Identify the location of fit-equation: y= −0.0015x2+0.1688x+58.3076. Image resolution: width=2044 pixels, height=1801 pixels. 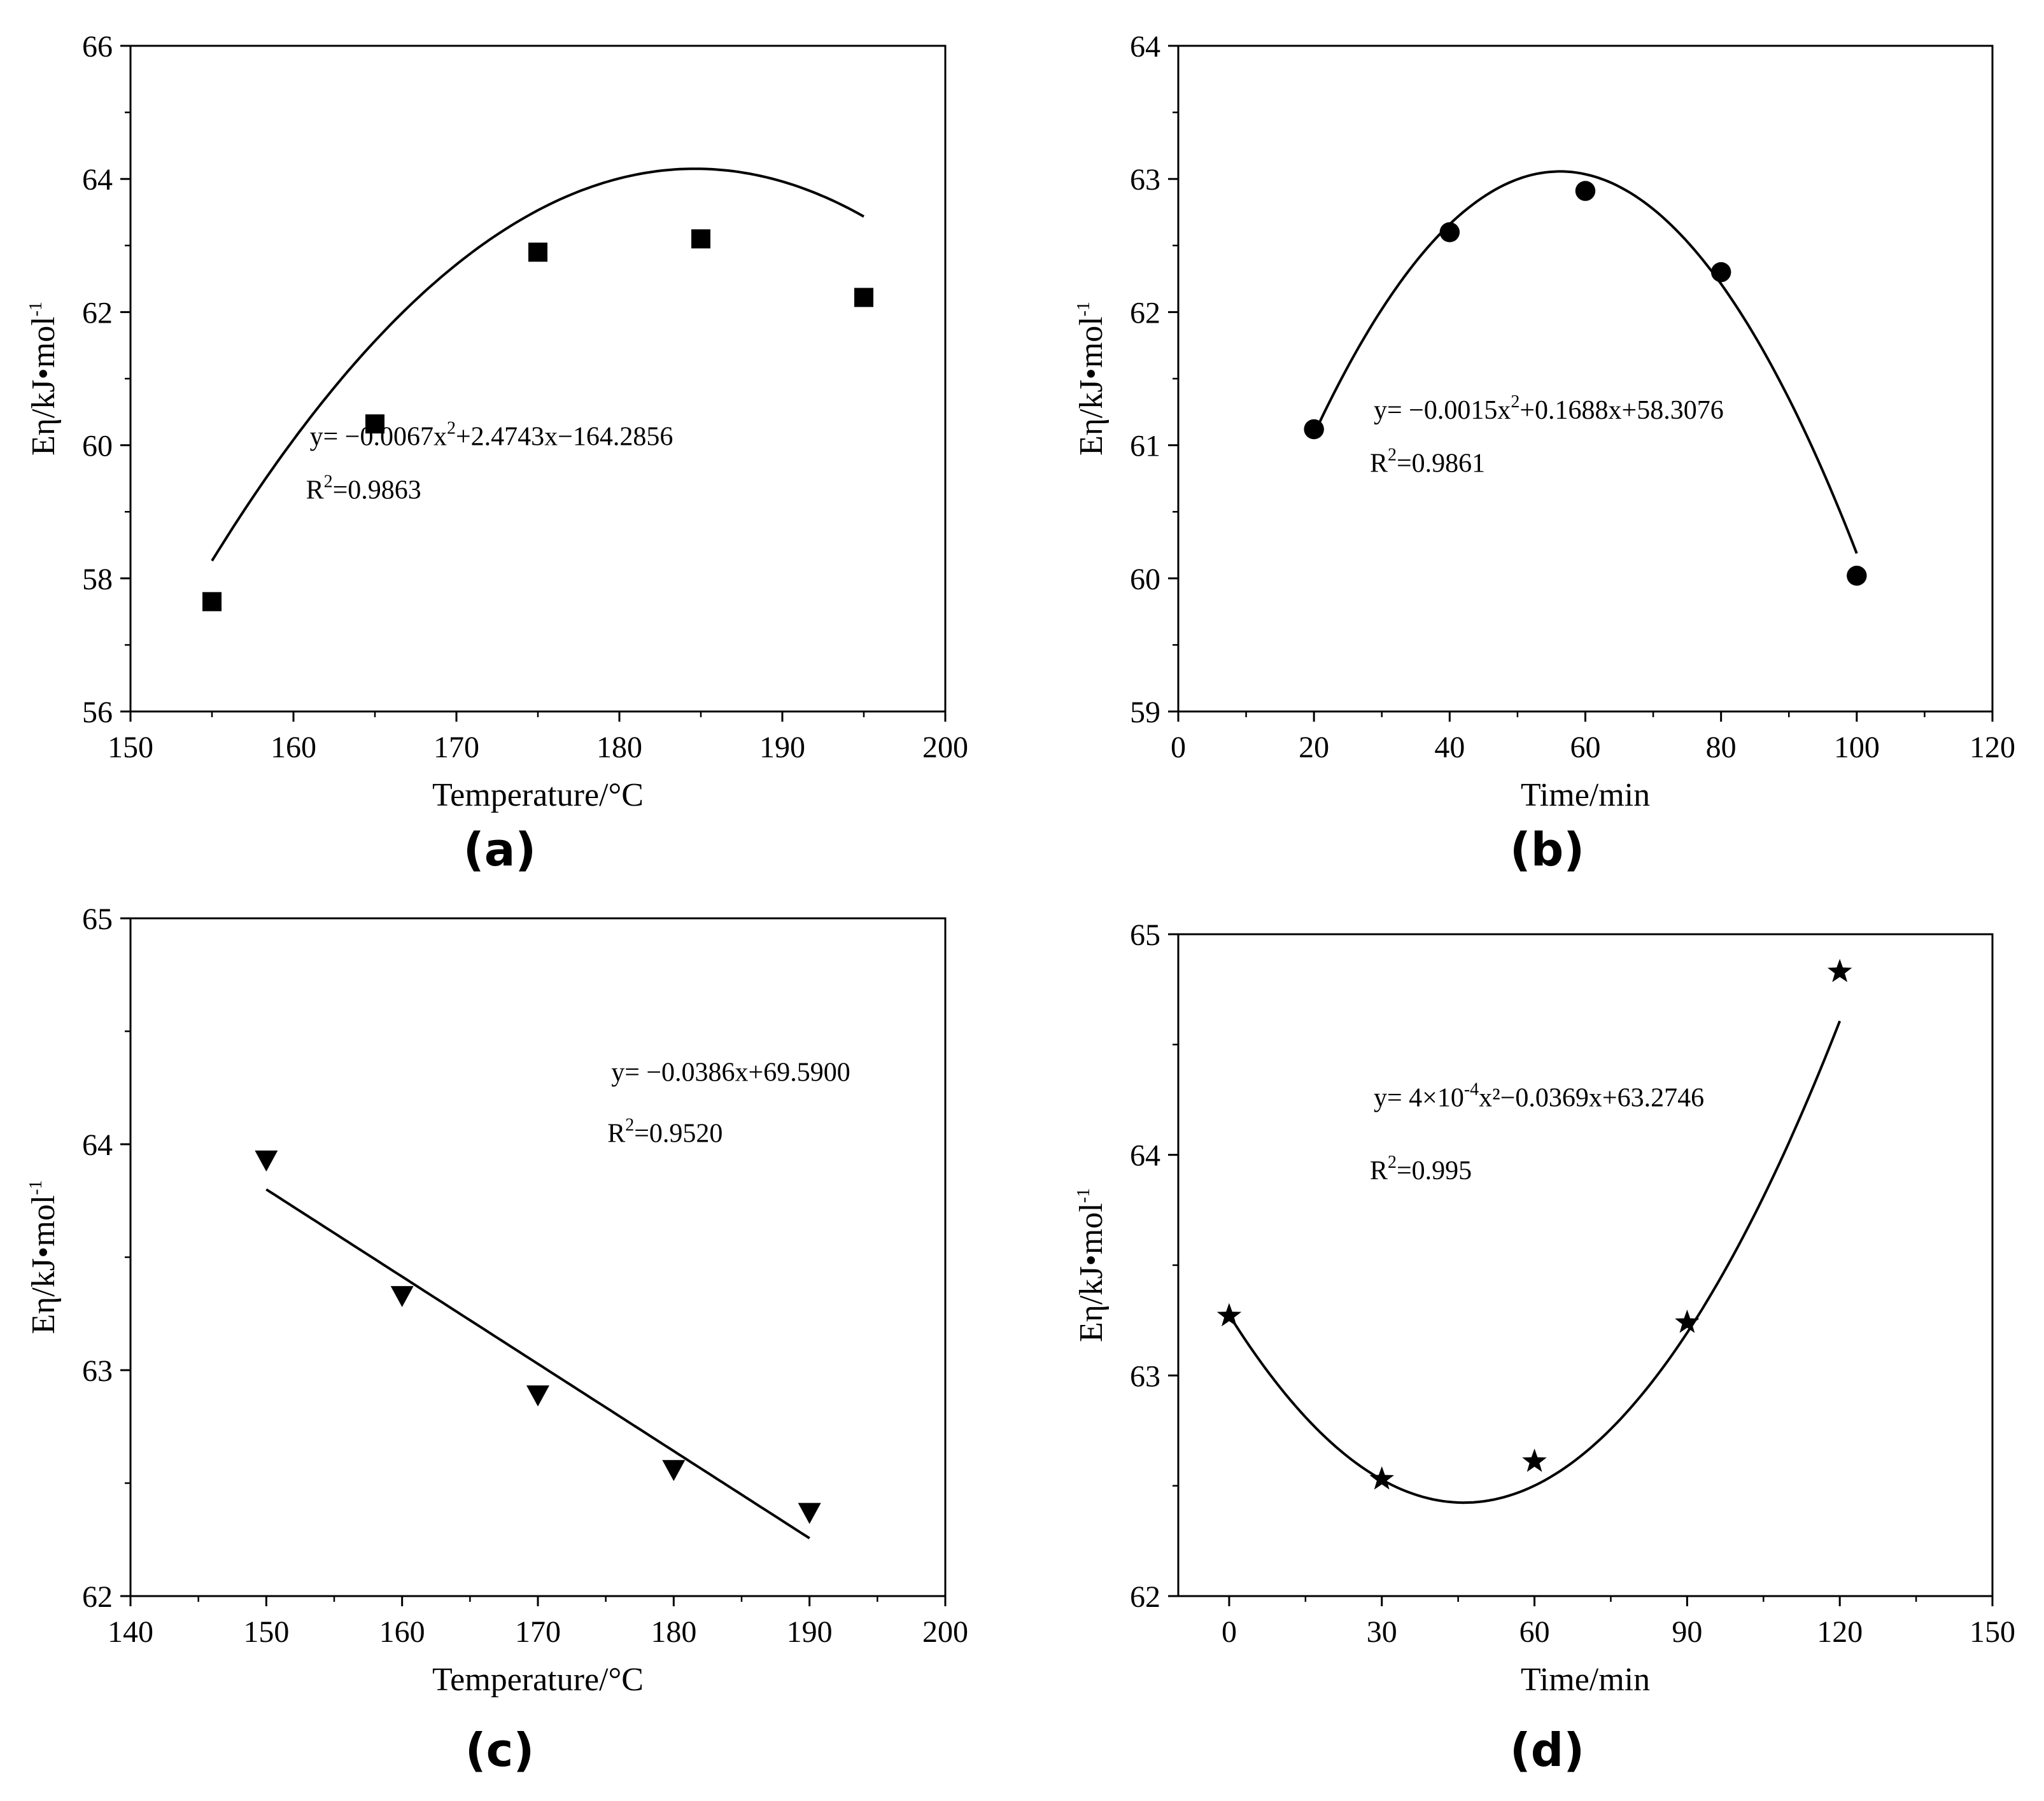
(1549, 408).